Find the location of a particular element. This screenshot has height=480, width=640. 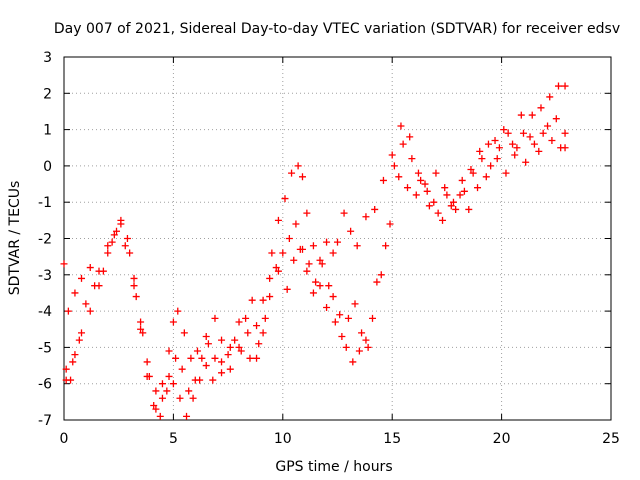

y-tick-label: -1 is located at coordinates (45, 203).